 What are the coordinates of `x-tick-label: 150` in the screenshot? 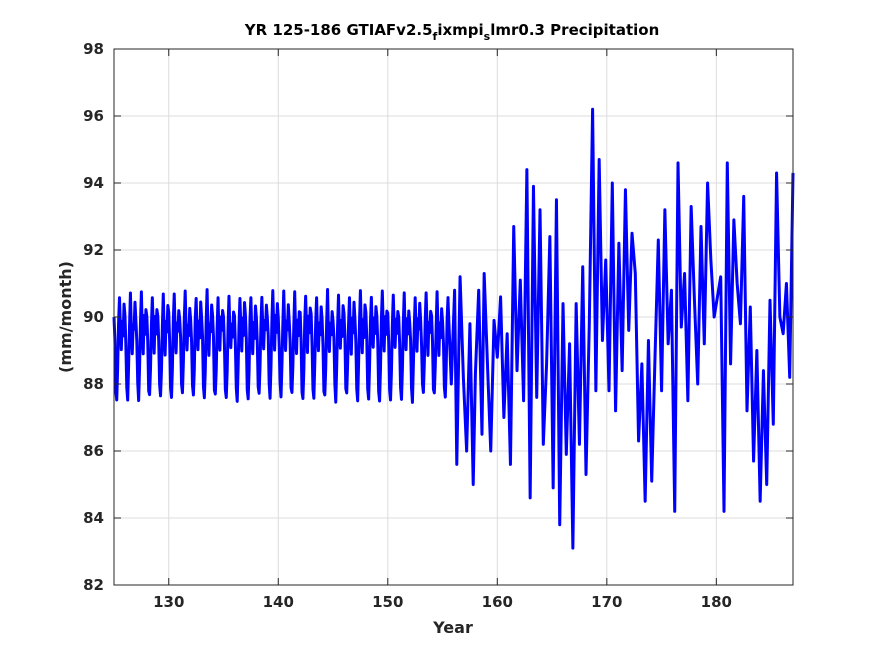 It's located at (387, 602).